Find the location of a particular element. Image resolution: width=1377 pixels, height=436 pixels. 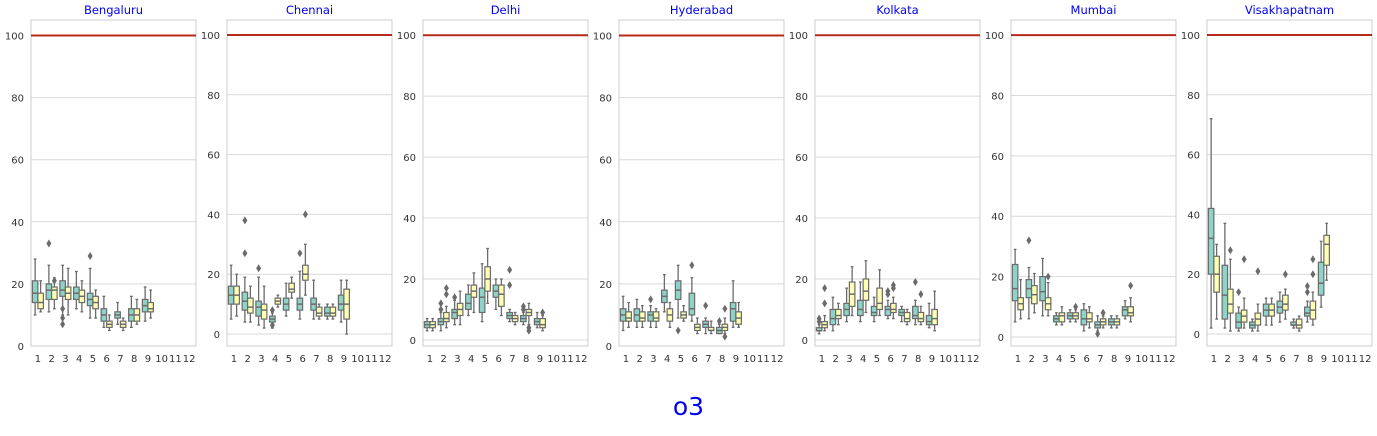

x-tick-label: 6 is located at coordinates (1086, 359).